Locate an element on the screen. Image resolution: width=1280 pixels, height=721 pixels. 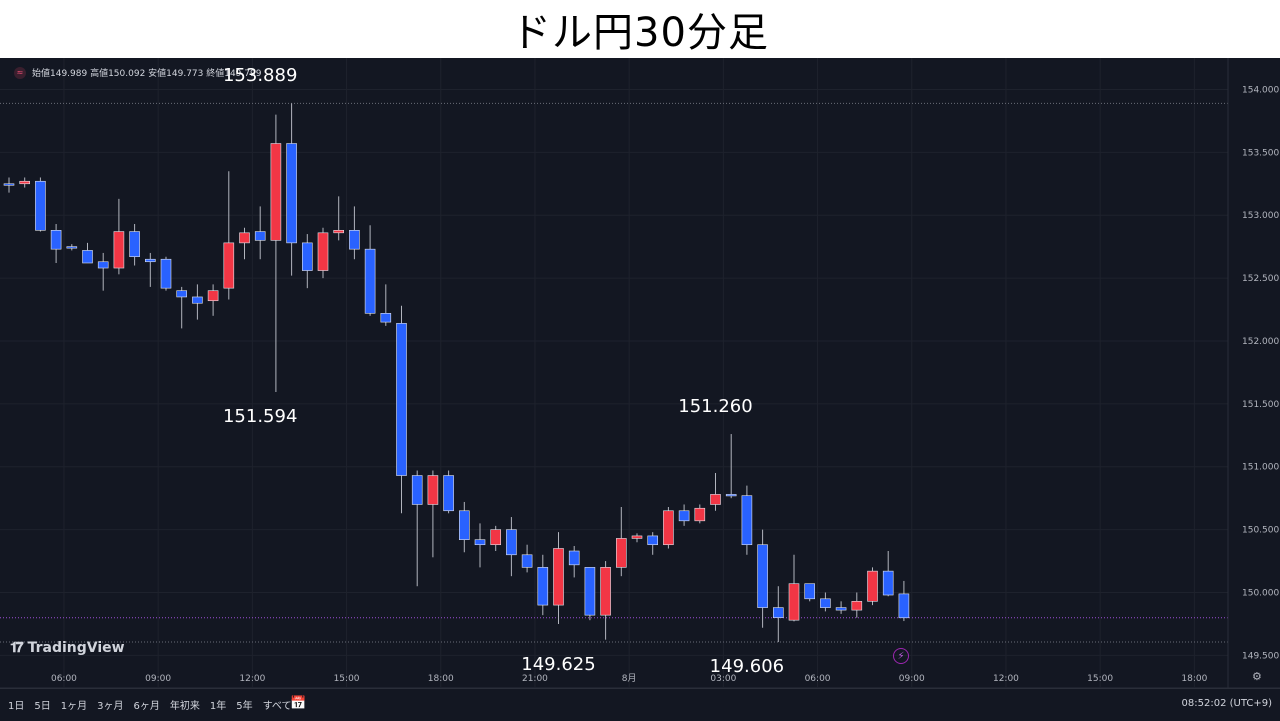
bolt-icon: ⚡ is located at coordinates (901, 656).